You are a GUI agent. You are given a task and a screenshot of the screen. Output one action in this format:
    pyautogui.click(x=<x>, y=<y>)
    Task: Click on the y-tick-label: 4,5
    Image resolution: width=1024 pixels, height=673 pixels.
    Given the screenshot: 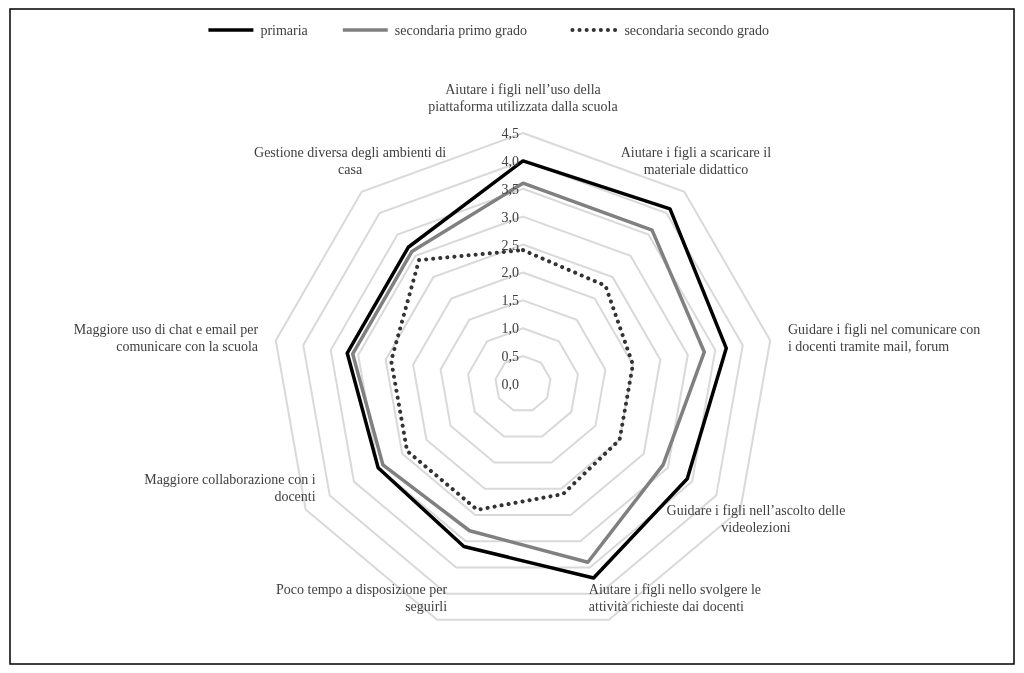 What is the action you would take?
    pyautogui.click(x=510, y=133)
    